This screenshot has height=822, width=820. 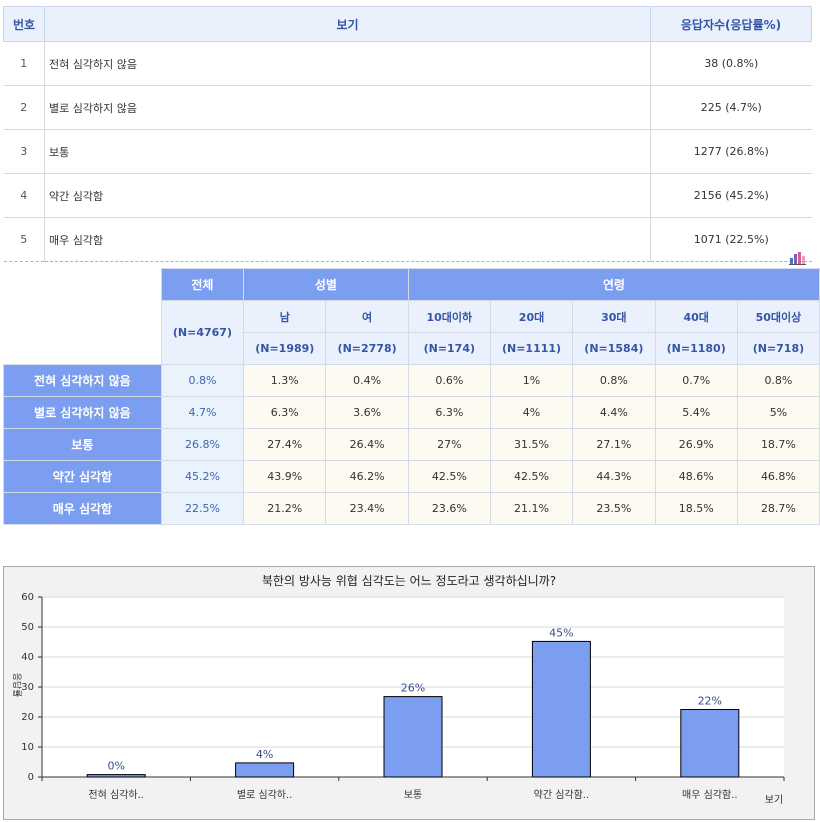 What do you see at coordinates (347, 239) in the screenshot?
I see `row-option-label: 매우 심각함` at bounding box center [347, 239].